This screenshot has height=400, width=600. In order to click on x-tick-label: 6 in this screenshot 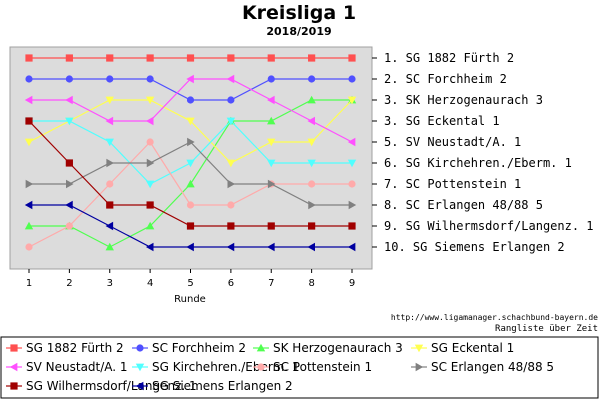, I will do `click(231, 283)`.